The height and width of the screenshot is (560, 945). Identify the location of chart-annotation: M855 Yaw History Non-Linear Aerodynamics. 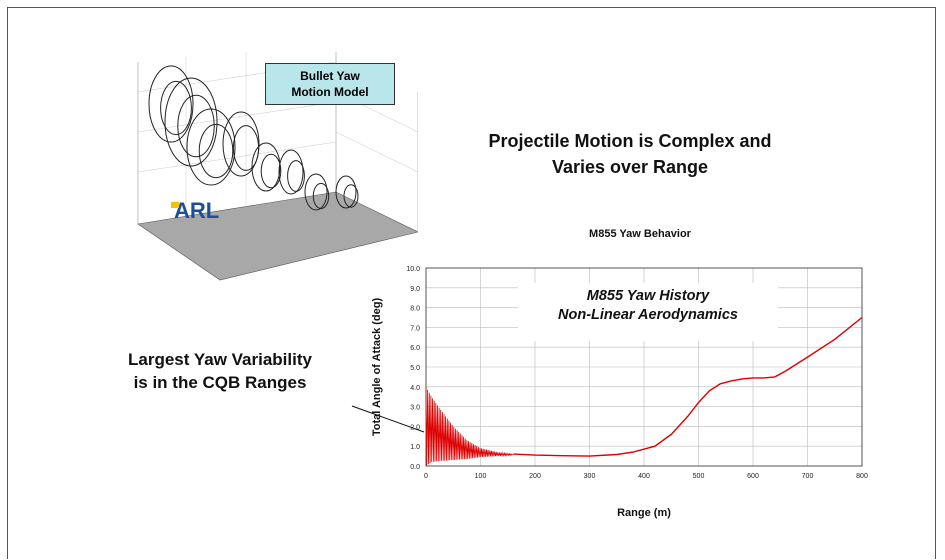
(648, 312).